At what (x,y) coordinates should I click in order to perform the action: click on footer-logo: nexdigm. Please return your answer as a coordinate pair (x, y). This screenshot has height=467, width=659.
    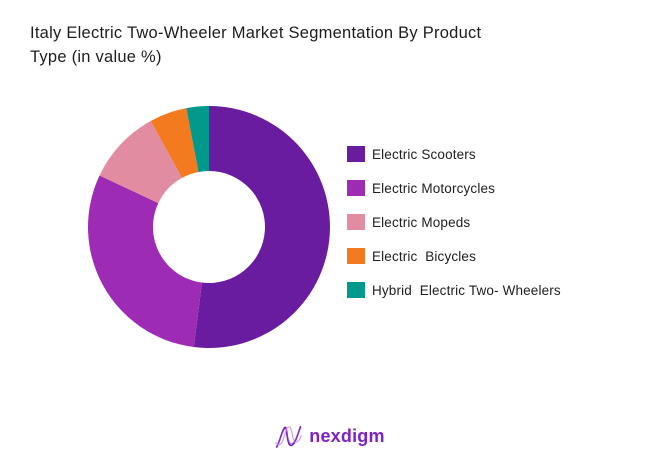
    Looking at the image, I should click on (329, 436).